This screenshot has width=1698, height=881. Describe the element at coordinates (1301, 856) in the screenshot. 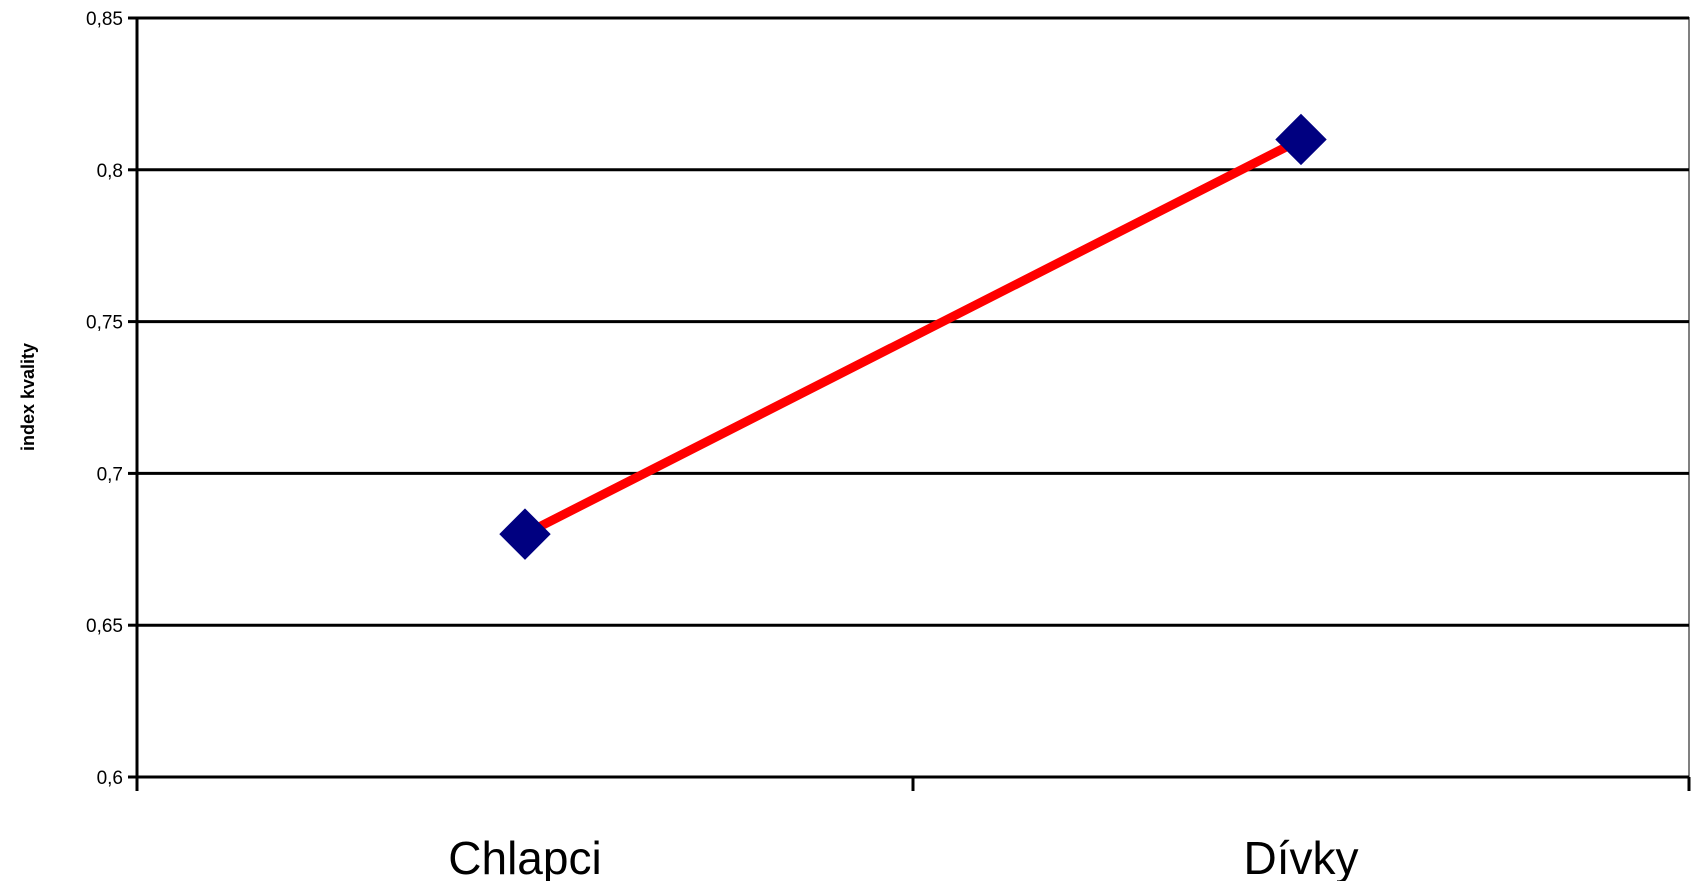

I see `x-tick-label: Dívky` at that location.